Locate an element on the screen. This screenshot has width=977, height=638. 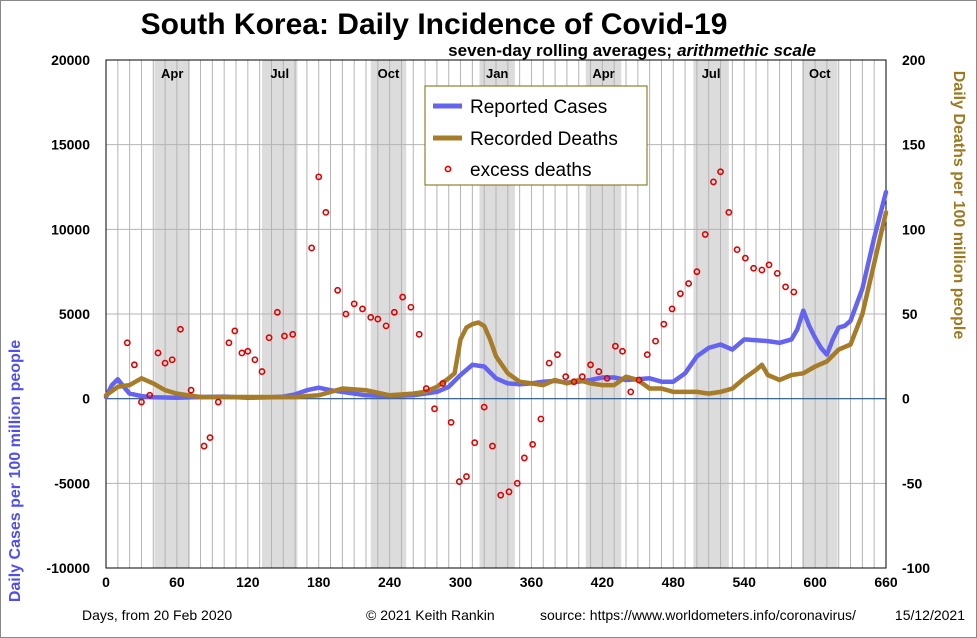
x-tick-label: 480 is located at coordinates (674, 582).